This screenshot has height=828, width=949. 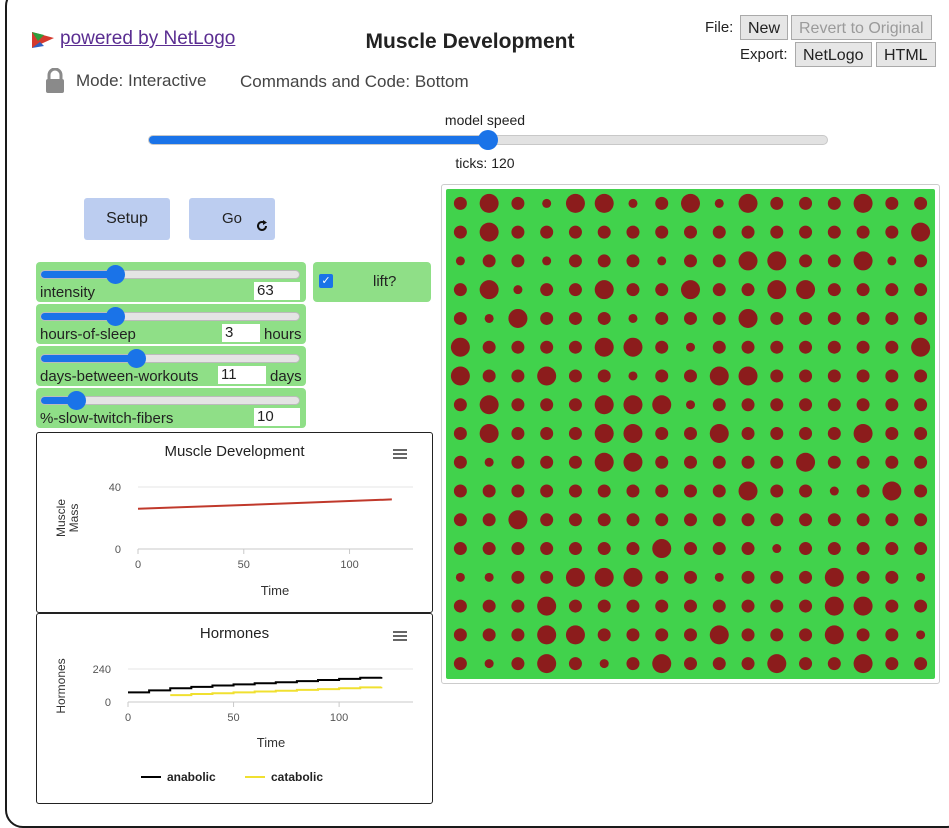 I want to click on slider-value: 63, so click(x=277, y=291).